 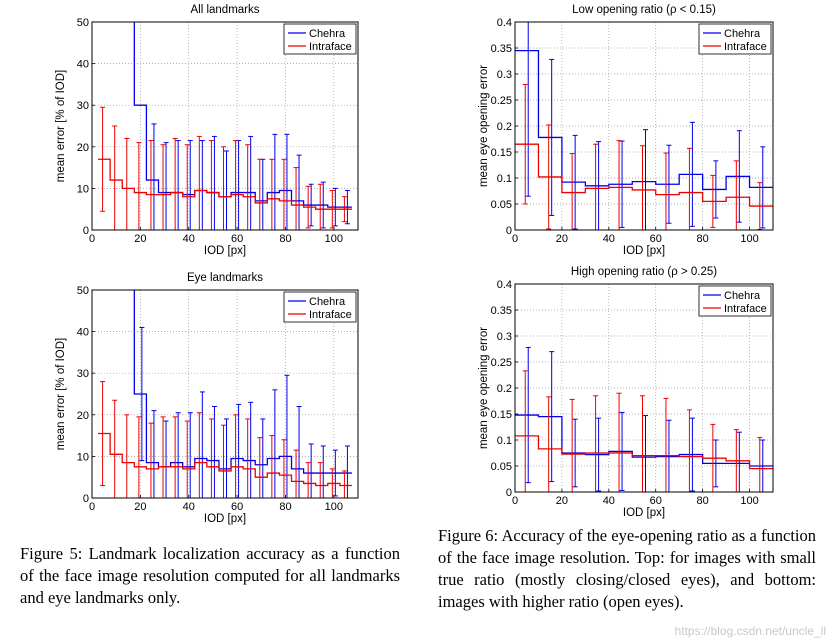 What do you see at coordinates (644, 10) in the screenshot?
I see `chart-title: Low opening ratio (ρ < 0.15)` at bounding box center [644, 10].